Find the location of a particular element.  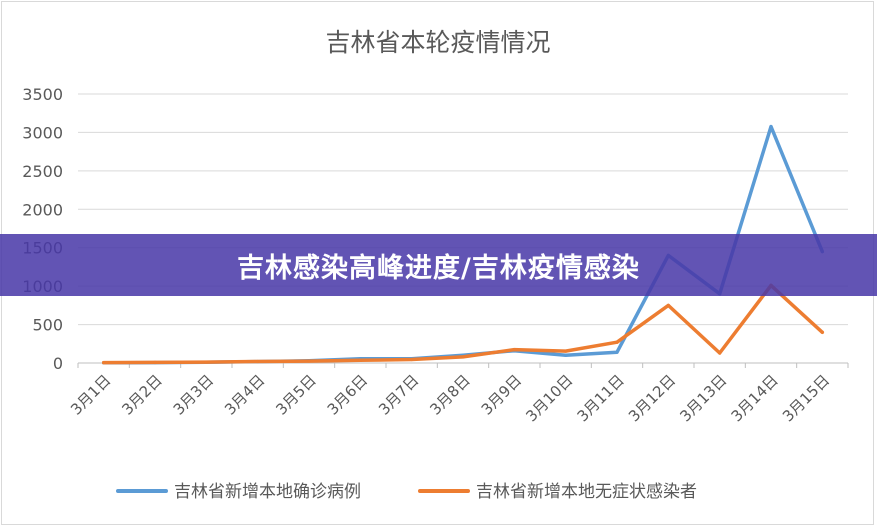

y-tick-label: 500 is located at coordinates (47, 325).